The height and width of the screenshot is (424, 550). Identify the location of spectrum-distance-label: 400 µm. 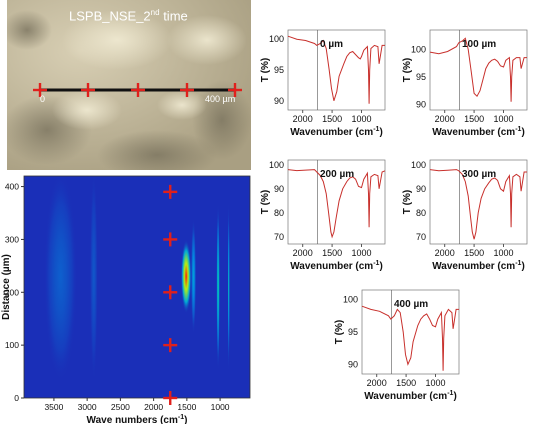
(411, 304).